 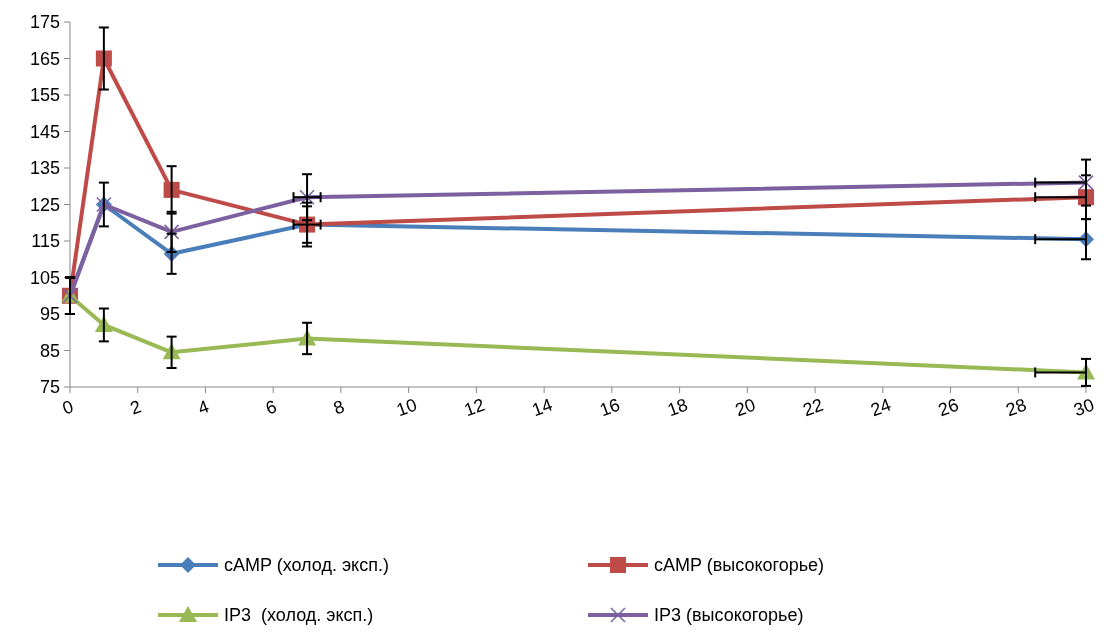 I want to click on x-tick-label: 4, so click(x=203, y=407).